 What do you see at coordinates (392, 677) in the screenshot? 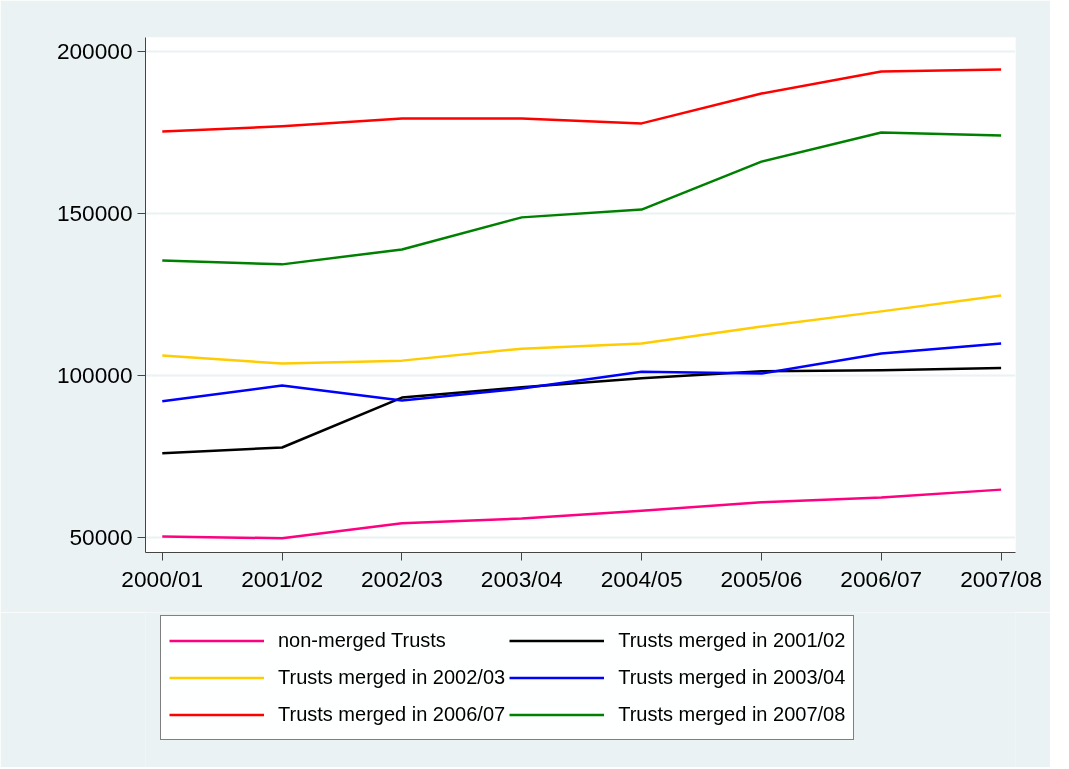
I see `legend-label: Trusts merged in 2002/03` at bounding box center [392, 677].